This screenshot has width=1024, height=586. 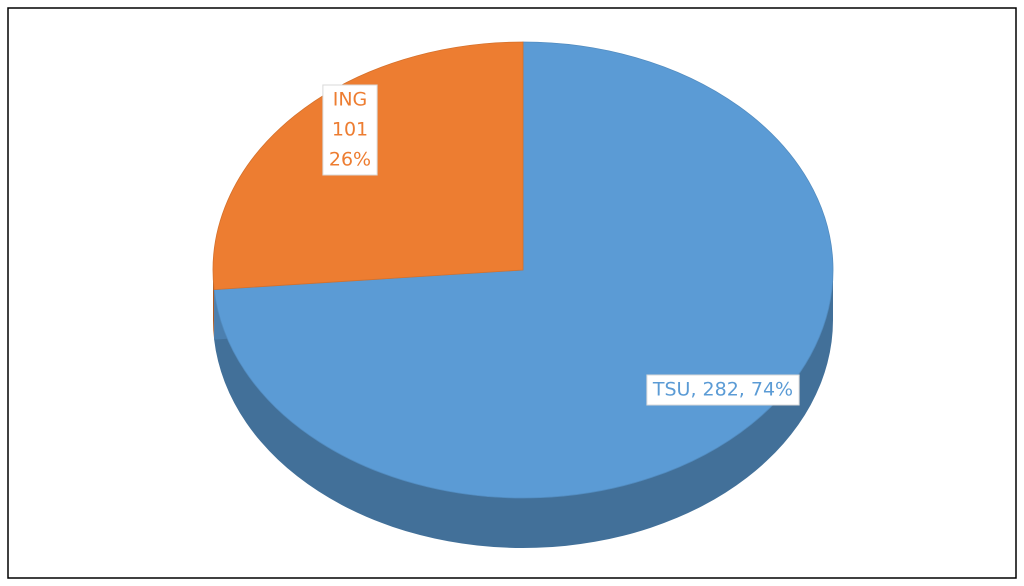 I want to click on data-label: TSU, 282, 74%, so click(x=723, y=390).